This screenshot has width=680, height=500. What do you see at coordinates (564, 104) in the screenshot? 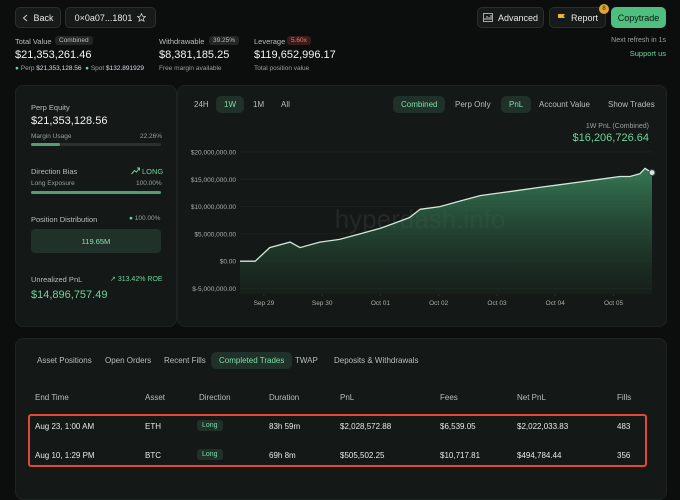
I see `chart-toggle: Account Value` at bounding box center [564, 104].